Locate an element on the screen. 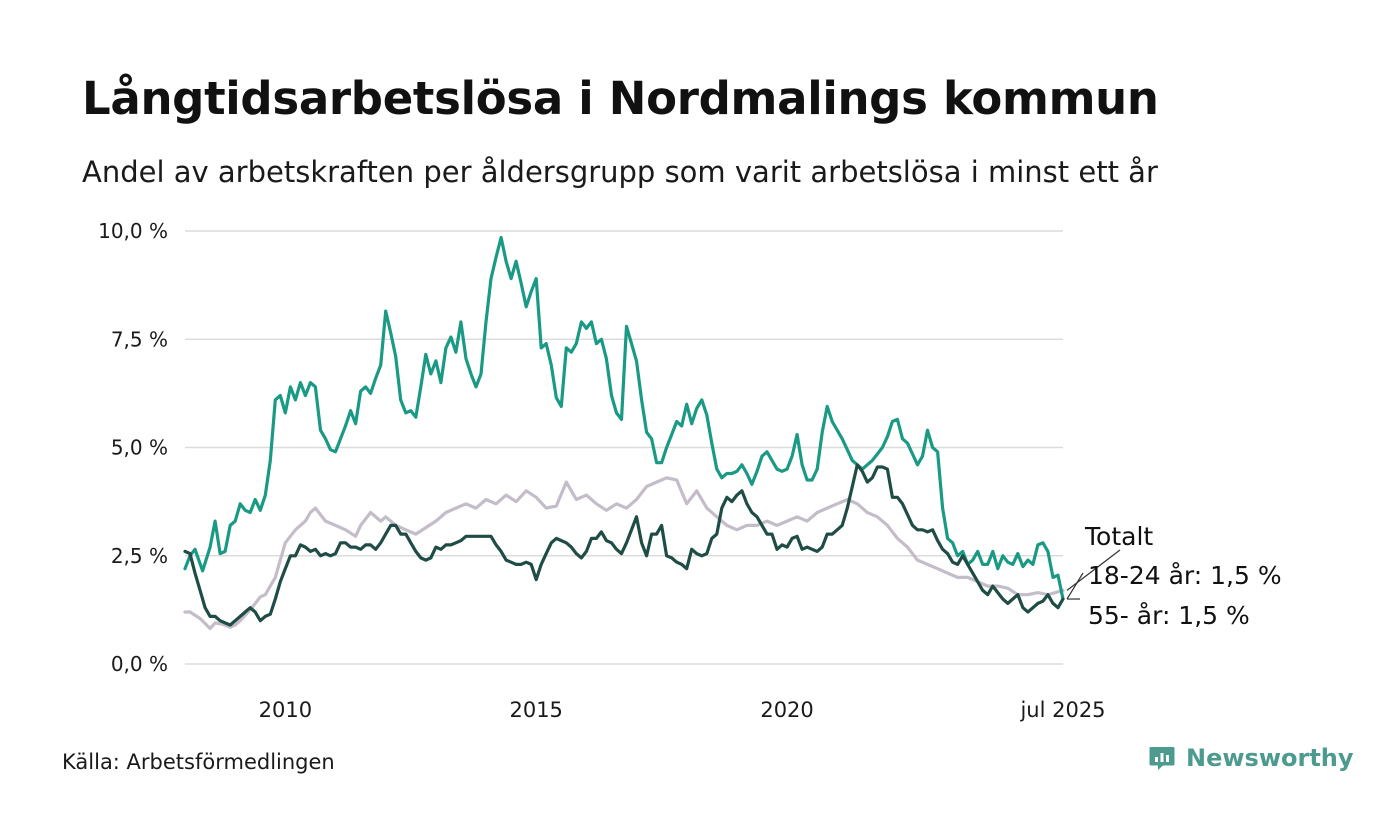 This screenshot has height=840, width=1400. y-tick-label: 7,5 % is located at coordinates (139, 339).